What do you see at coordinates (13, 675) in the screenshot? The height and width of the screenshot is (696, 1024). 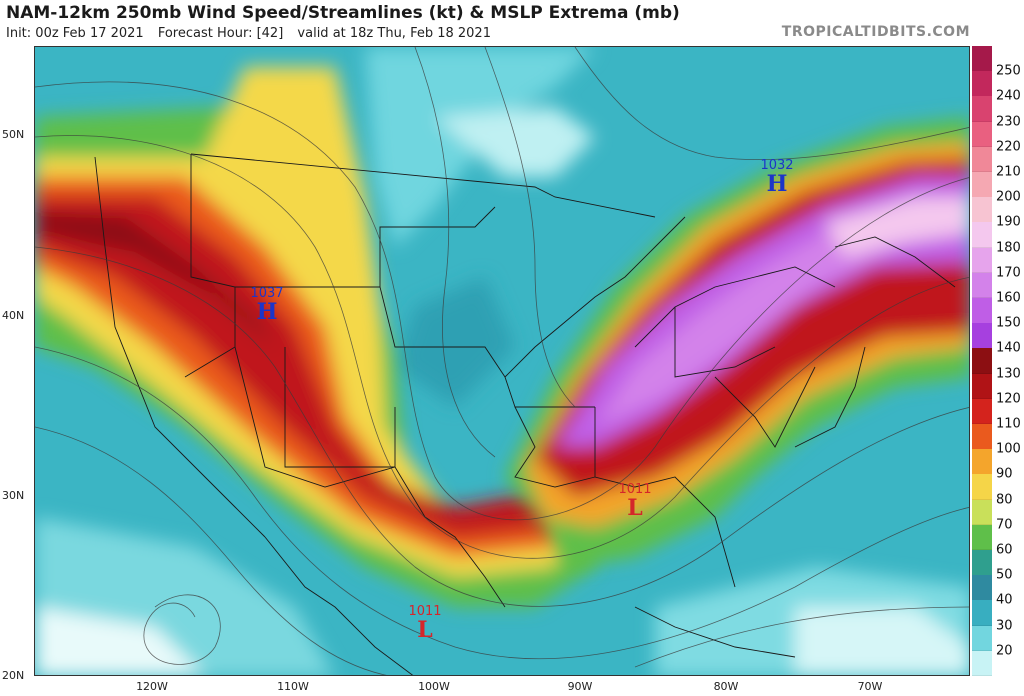 I see `lat-label-20n: 20N` at bounding box center [13, 675].